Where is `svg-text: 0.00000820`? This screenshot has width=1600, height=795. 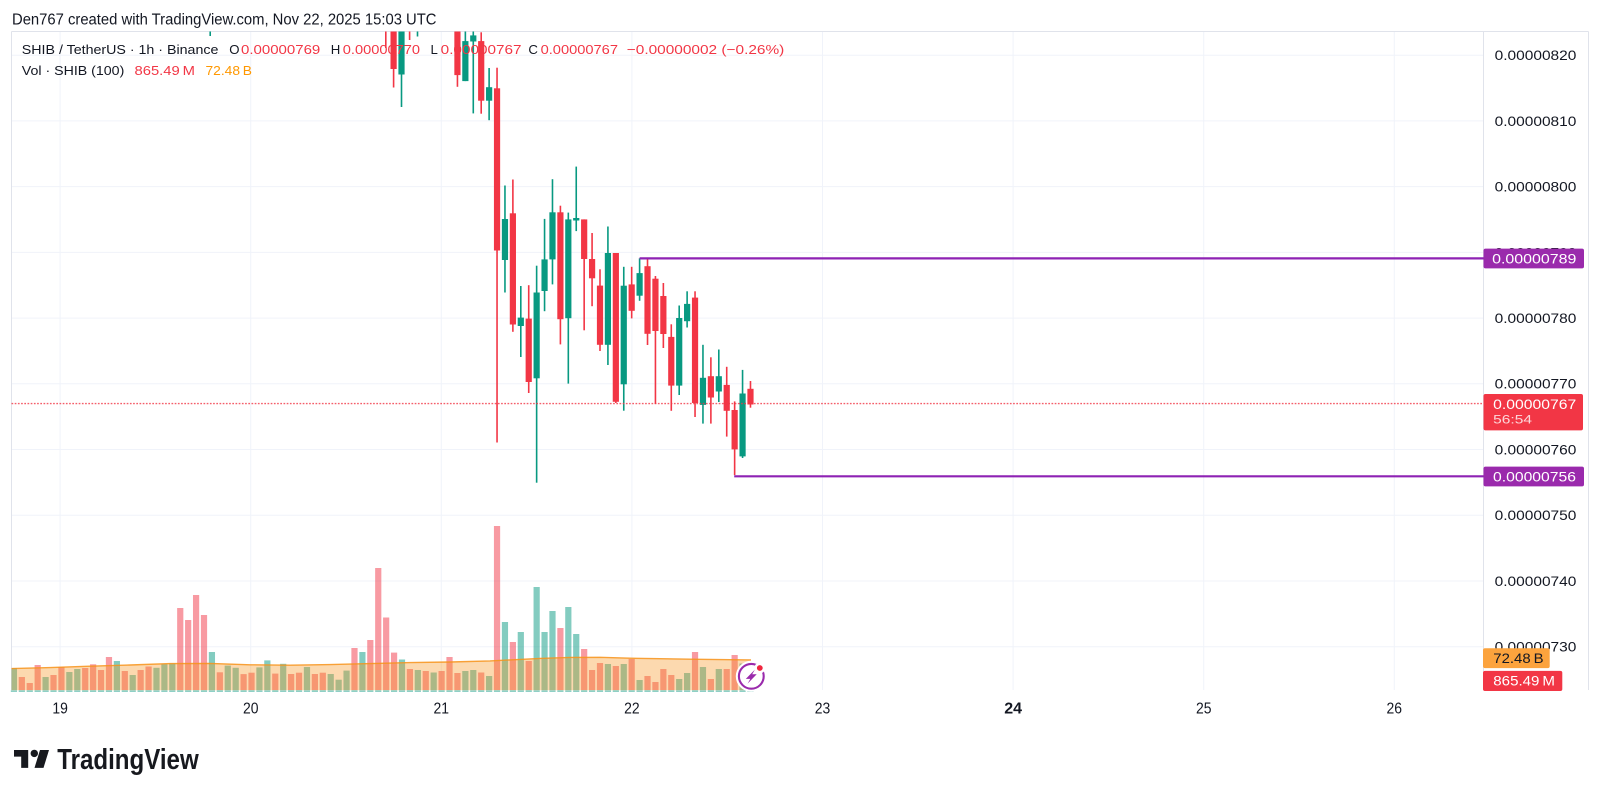
svg-text: 0.00000820 is located at coordinates (1536, 55).